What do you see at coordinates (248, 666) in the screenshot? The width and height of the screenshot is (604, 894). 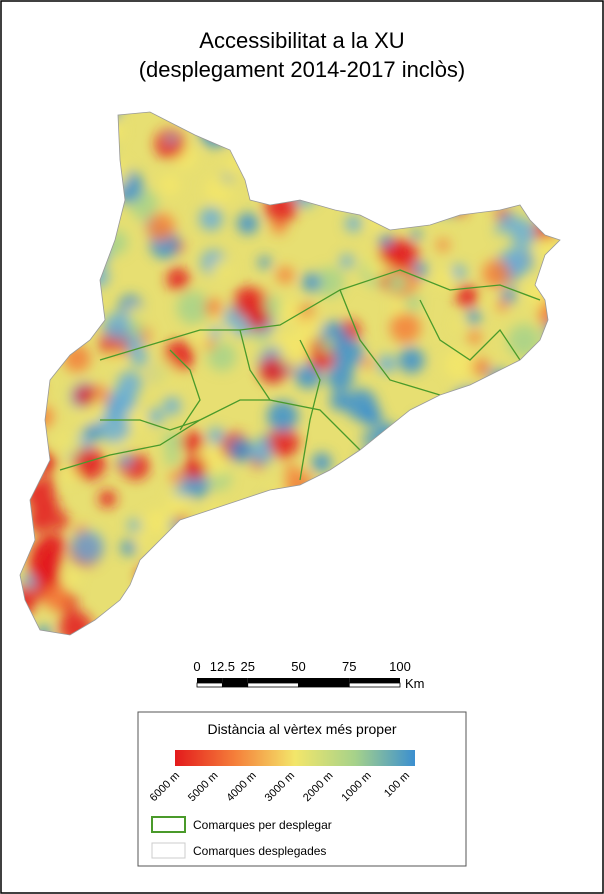 I see `scale-tick-label: 25` at bounding box center [248, 666].